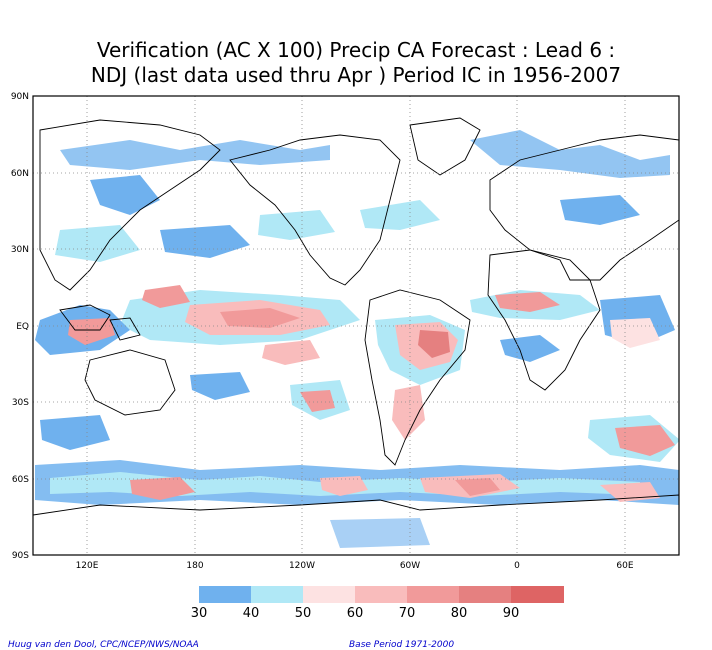 The height and width of the screenshot is (650, 712). I want to click on credit-author: Huug van den Dool, CPC/NCEP/NWS/NOAA, so click(103, 645).